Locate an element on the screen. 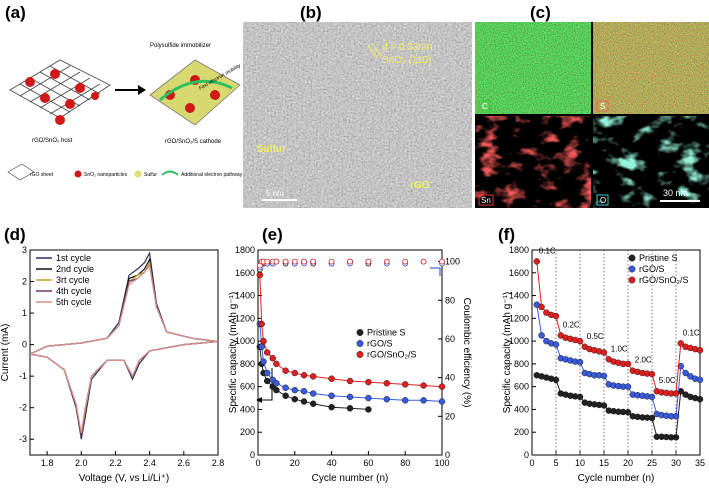 The height and width of the screenshot is (497, 709). legend-text: 5th cycle is located at coordinates (74, 302).